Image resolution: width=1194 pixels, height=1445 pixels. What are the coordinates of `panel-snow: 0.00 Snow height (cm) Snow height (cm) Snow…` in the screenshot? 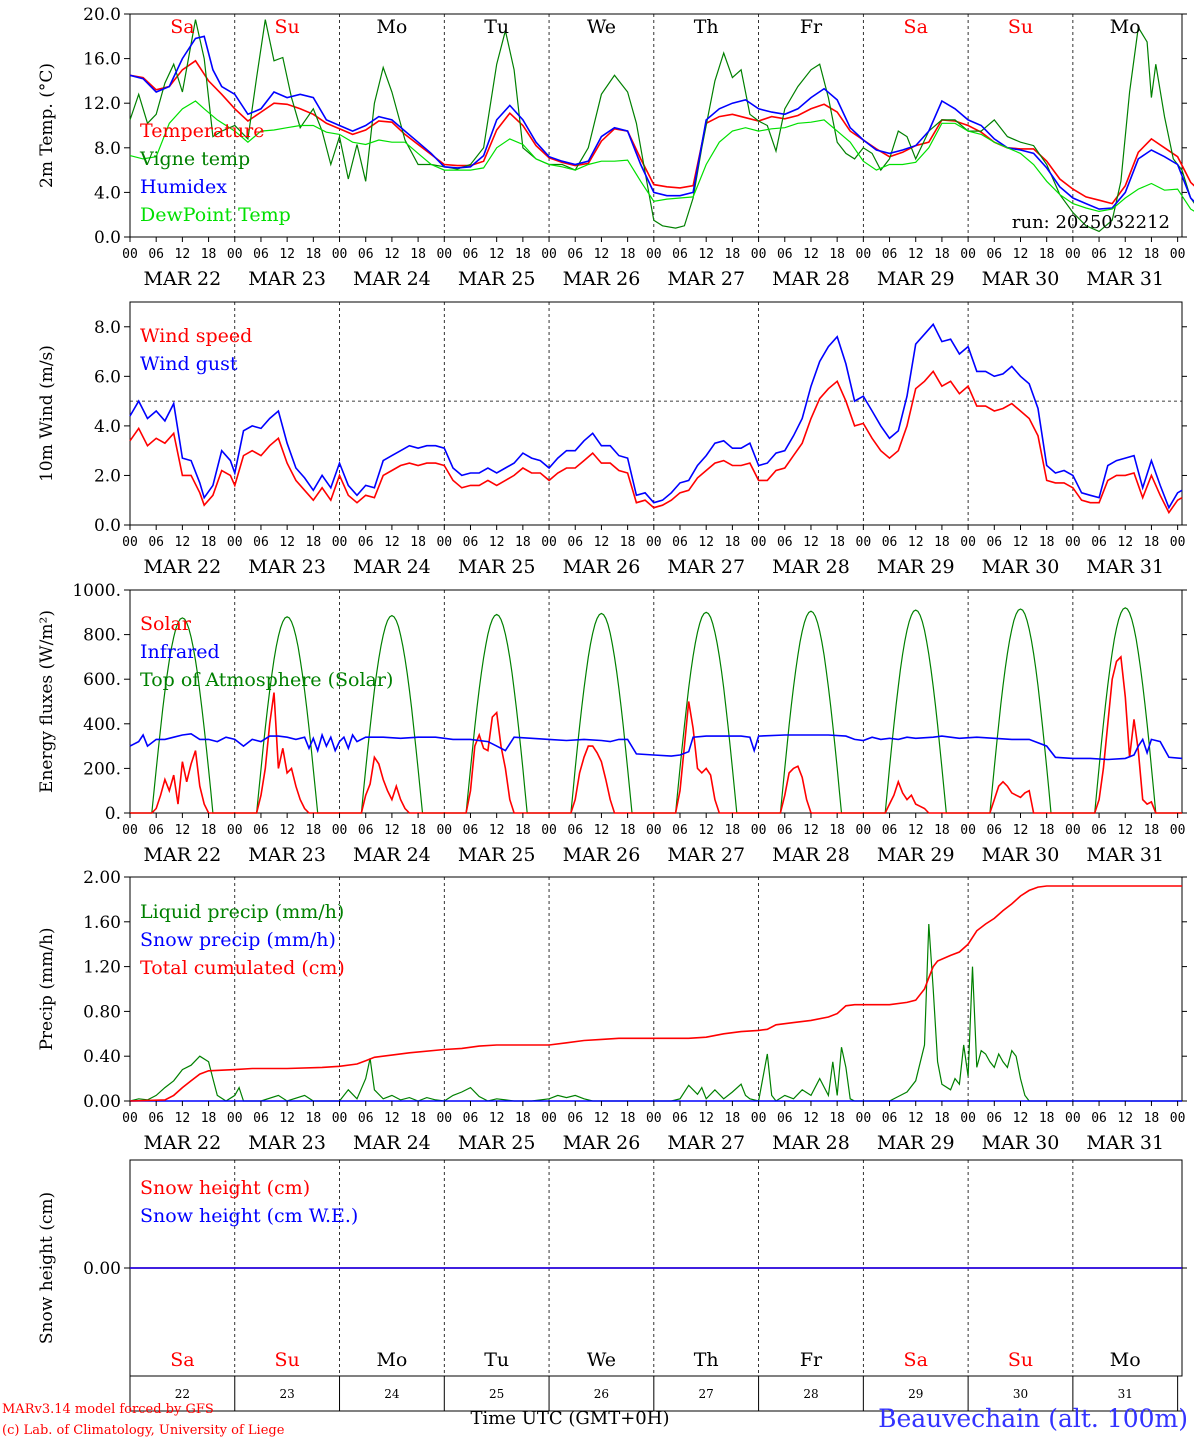 It's located at (612, 1268).